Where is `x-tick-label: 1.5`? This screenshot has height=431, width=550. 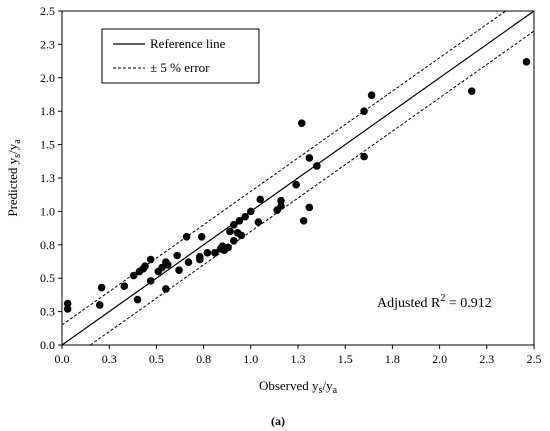 x-tick-label: 1.5 is located at coordinates (345, 359).